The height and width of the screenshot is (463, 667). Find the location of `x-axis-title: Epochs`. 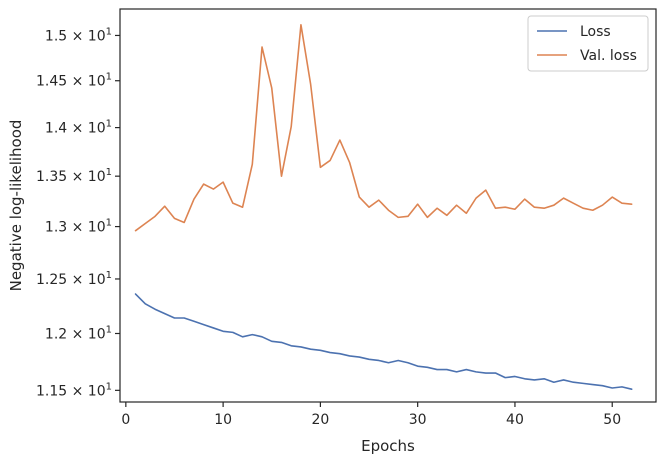

x-axis-title: Epochs is located at coordinates (388, 446).